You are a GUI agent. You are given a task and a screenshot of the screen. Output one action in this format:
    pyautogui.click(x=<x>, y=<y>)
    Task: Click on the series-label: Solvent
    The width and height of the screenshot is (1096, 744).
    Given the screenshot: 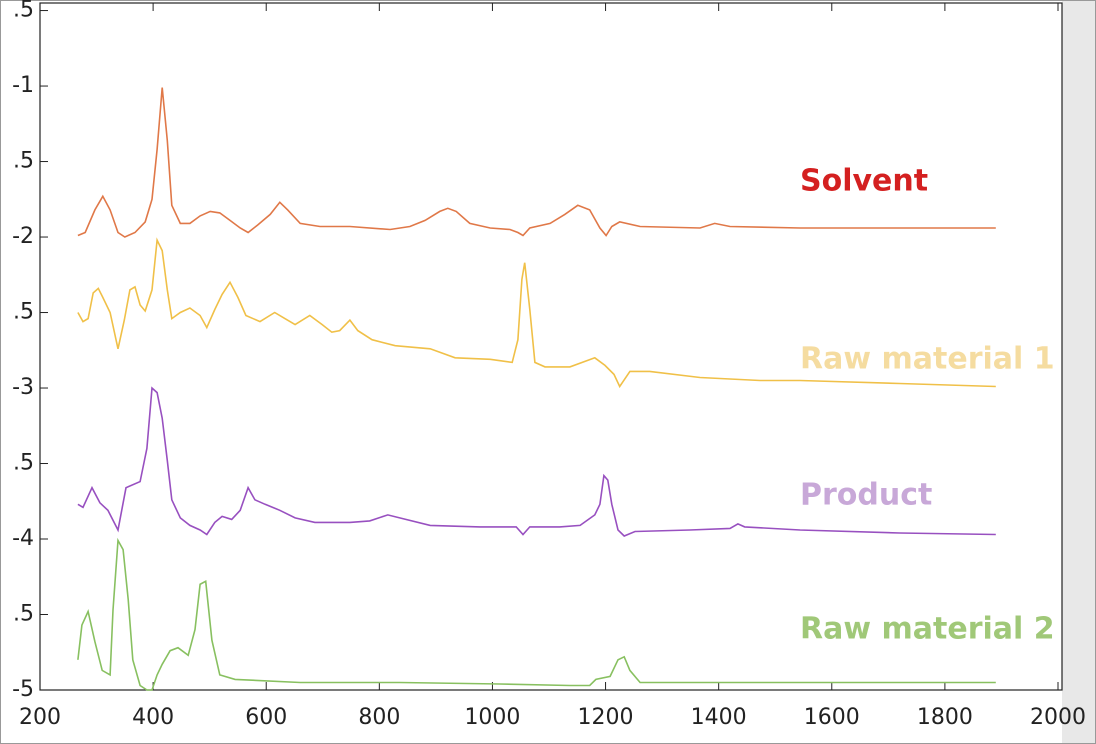 What is the action you would take?
    pyautogui.click(x=864, y=181)
    